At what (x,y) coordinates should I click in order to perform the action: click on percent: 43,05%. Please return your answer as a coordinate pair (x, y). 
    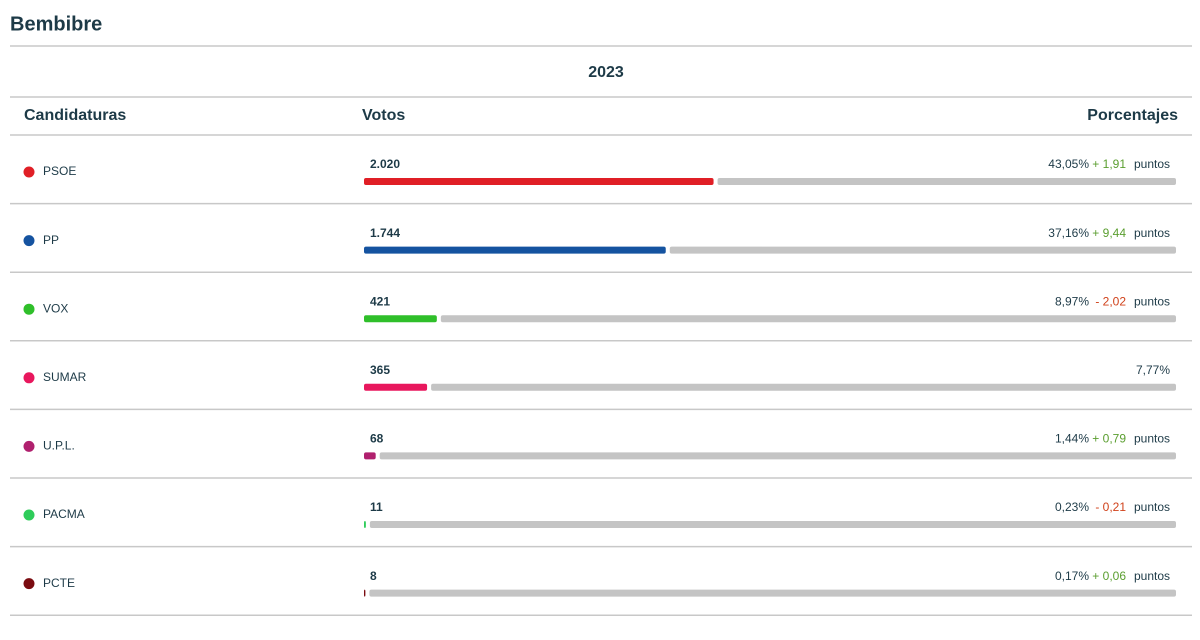
    Looking at the image, I should click on (1068, 164).